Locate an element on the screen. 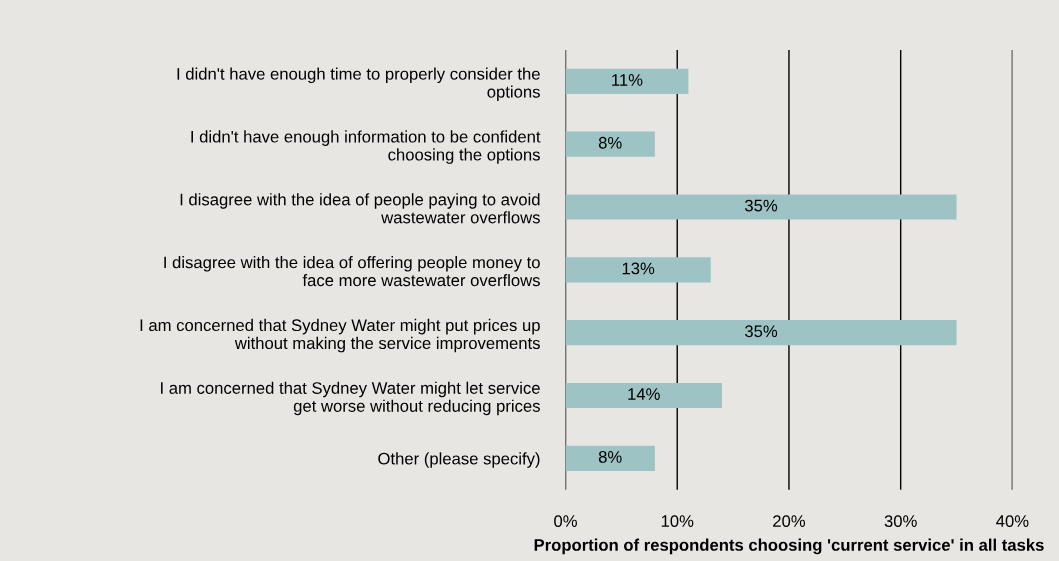  data-label: 11% is located at coordinates (627, 80).